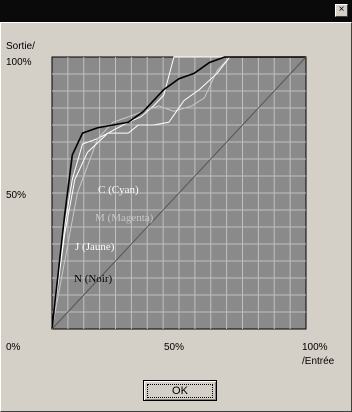 This screenshot has width=352, height=412. I want to click on y-axis-title: Sortie/, so click(20, 46).